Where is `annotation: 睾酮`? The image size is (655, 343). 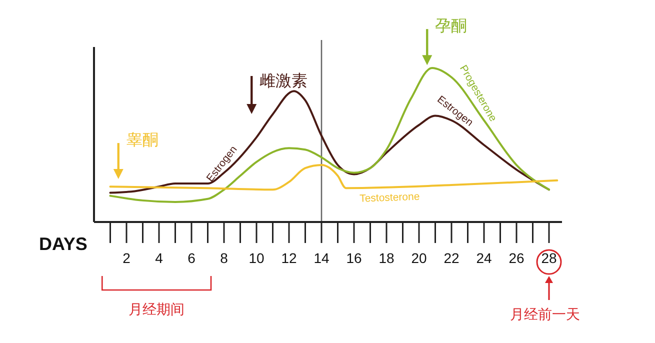
annotation: 睾酮 is located at coordinates (142, 140).